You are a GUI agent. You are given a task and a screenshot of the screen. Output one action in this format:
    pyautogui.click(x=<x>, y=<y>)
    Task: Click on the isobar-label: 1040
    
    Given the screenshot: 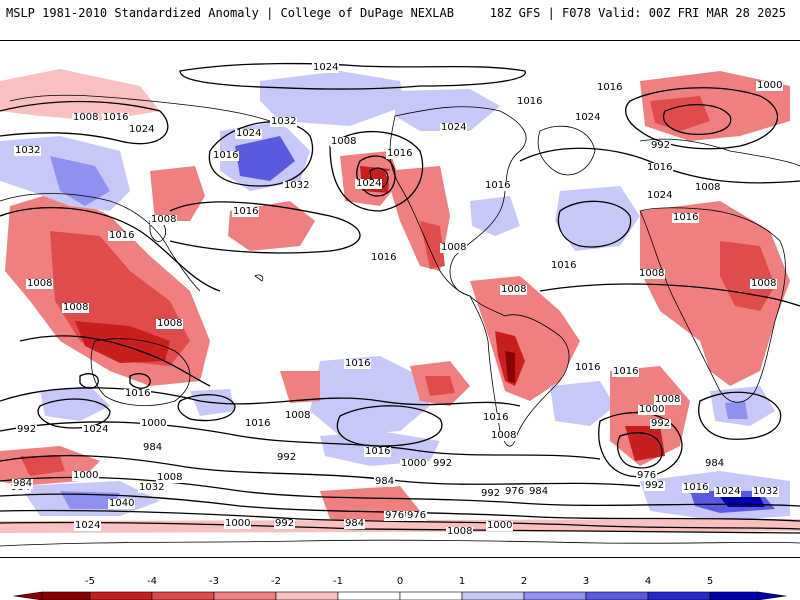 What is the action you would take?
    pyautogui.click(x=122, y=503)
    